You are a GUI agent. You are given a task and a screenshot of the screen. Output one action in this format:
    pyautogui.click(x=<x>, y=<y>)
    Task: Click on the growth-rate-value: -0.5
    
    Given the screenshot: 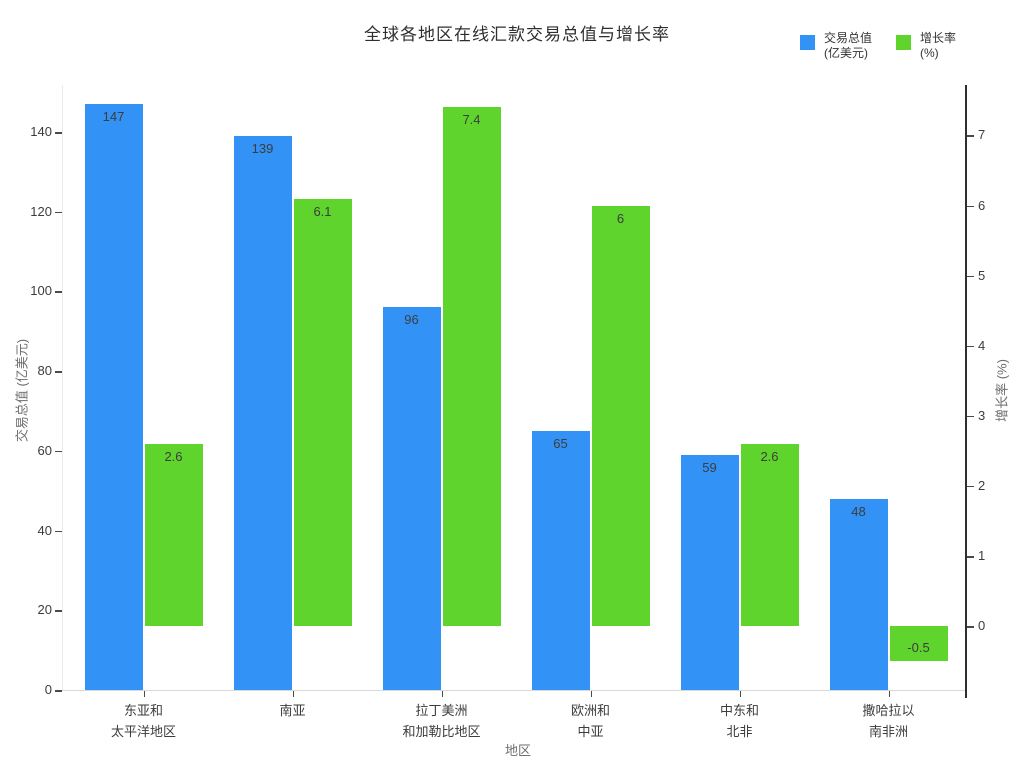 What is the action you would take?
    pyautogui.click(x=918, y=648)
    